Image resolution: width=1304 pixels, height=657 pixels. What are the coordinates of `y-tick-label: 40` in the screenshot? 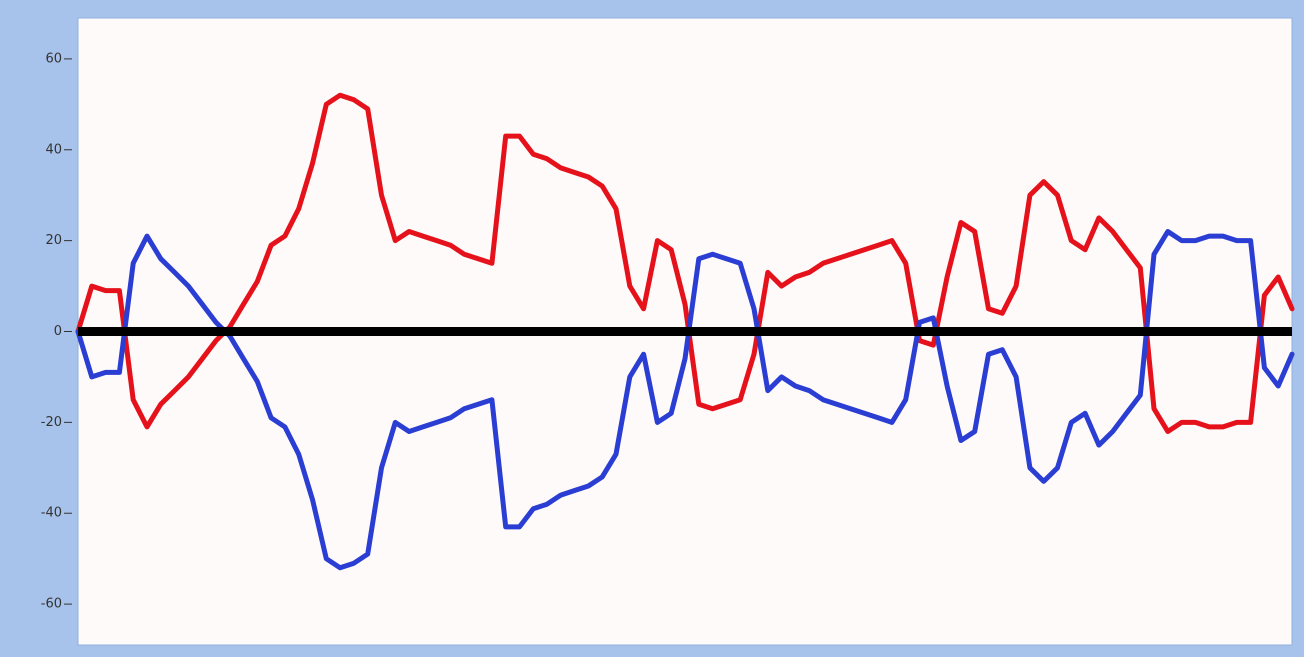 It's located at (53, 149).